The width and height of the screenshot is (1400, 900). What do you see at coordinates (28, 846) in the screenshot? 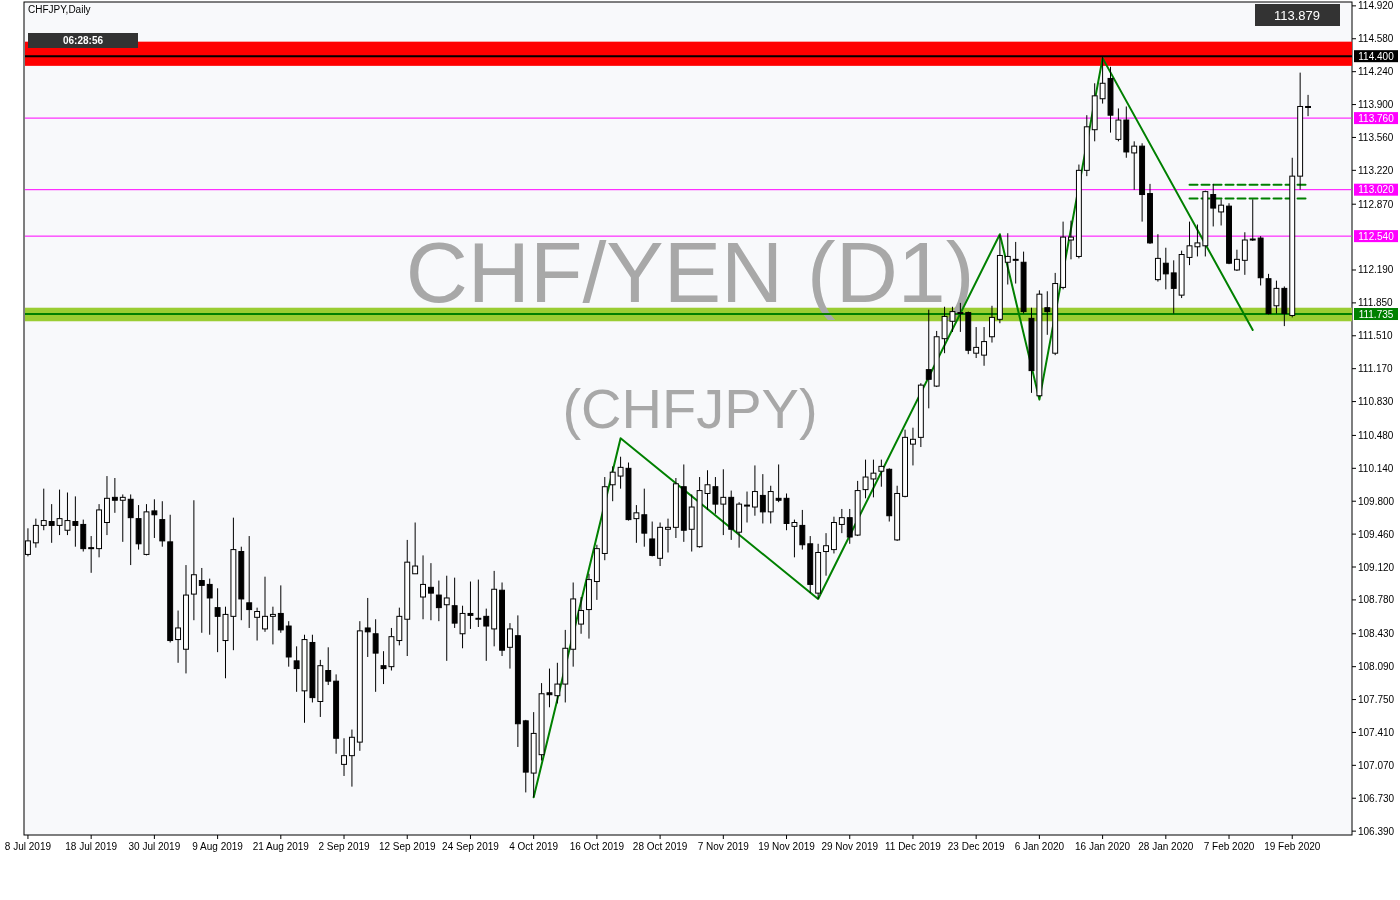
I see `x-tick-label: 8 Jul 2019` at bounding box center [28, 846].